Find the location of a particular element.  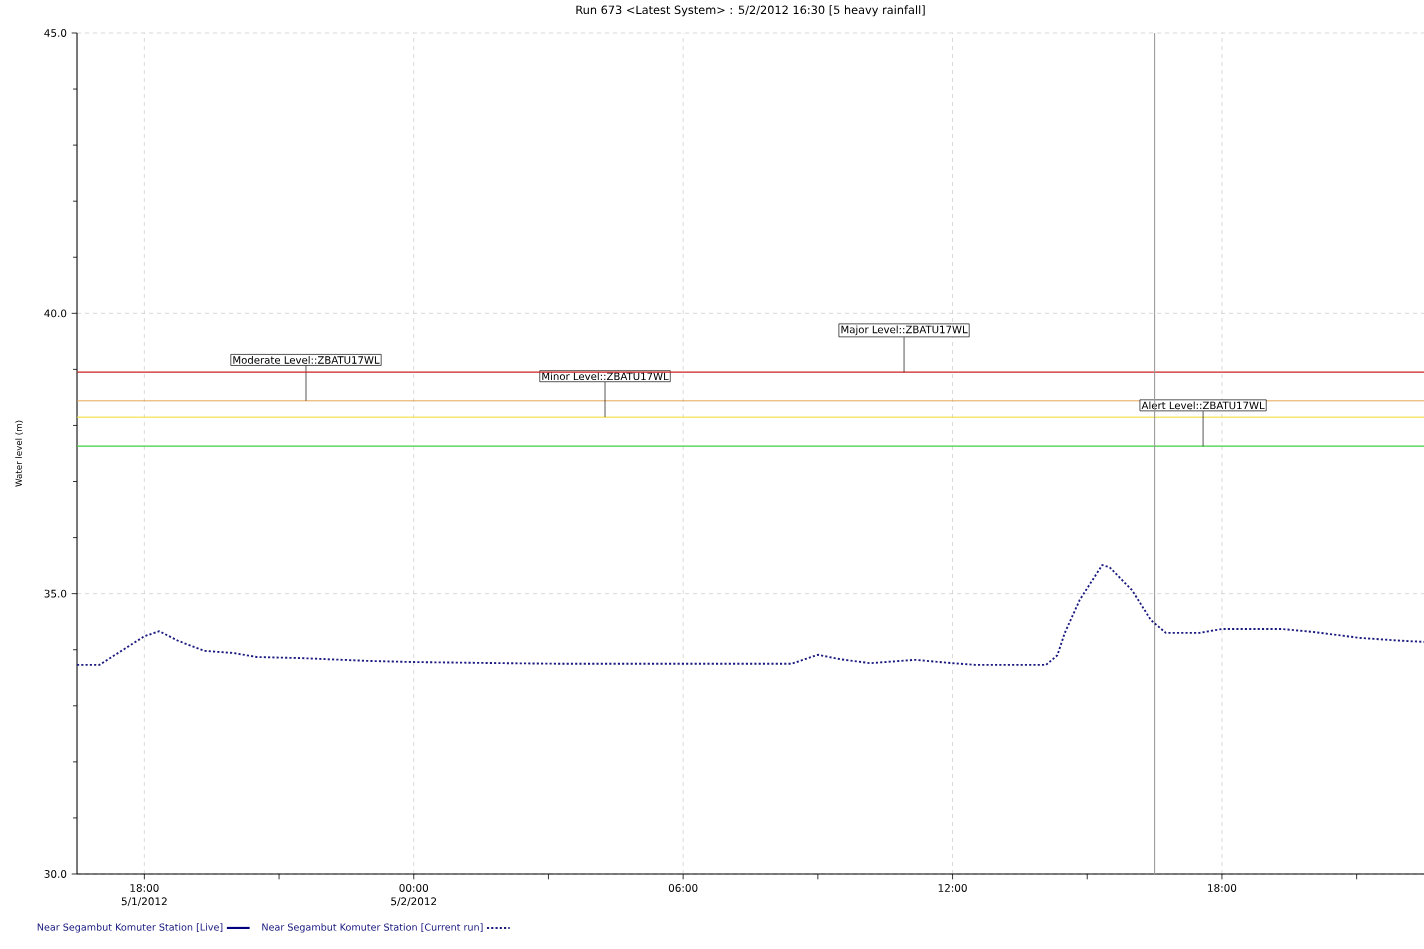

ref-line-label: Minor Level::ZBATU17WL is located at coordinates (605, 376).